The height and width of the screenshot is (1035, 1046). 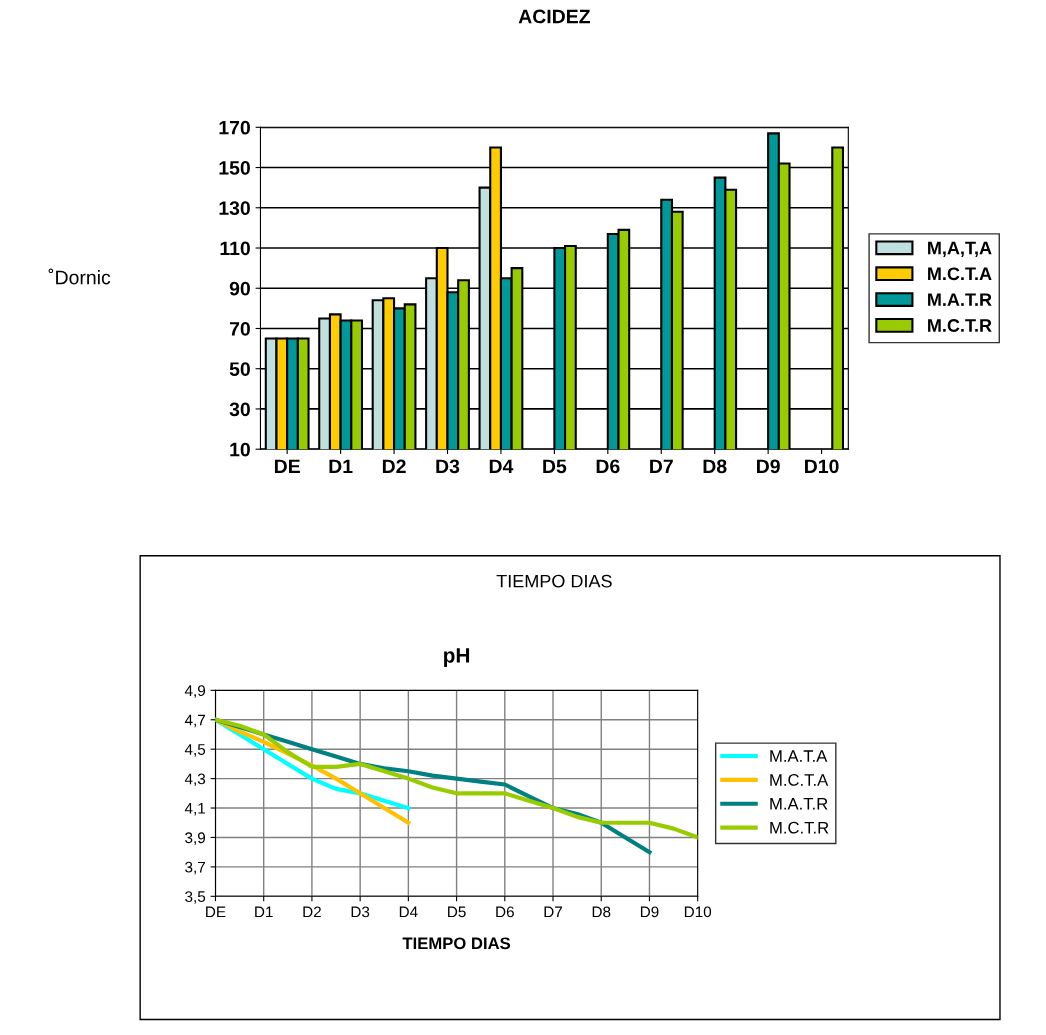 What do you see at coordinates (554, 16) in the screenshot?
I see `chart-title: ACIDEZ` at bounding box center [554, 16].